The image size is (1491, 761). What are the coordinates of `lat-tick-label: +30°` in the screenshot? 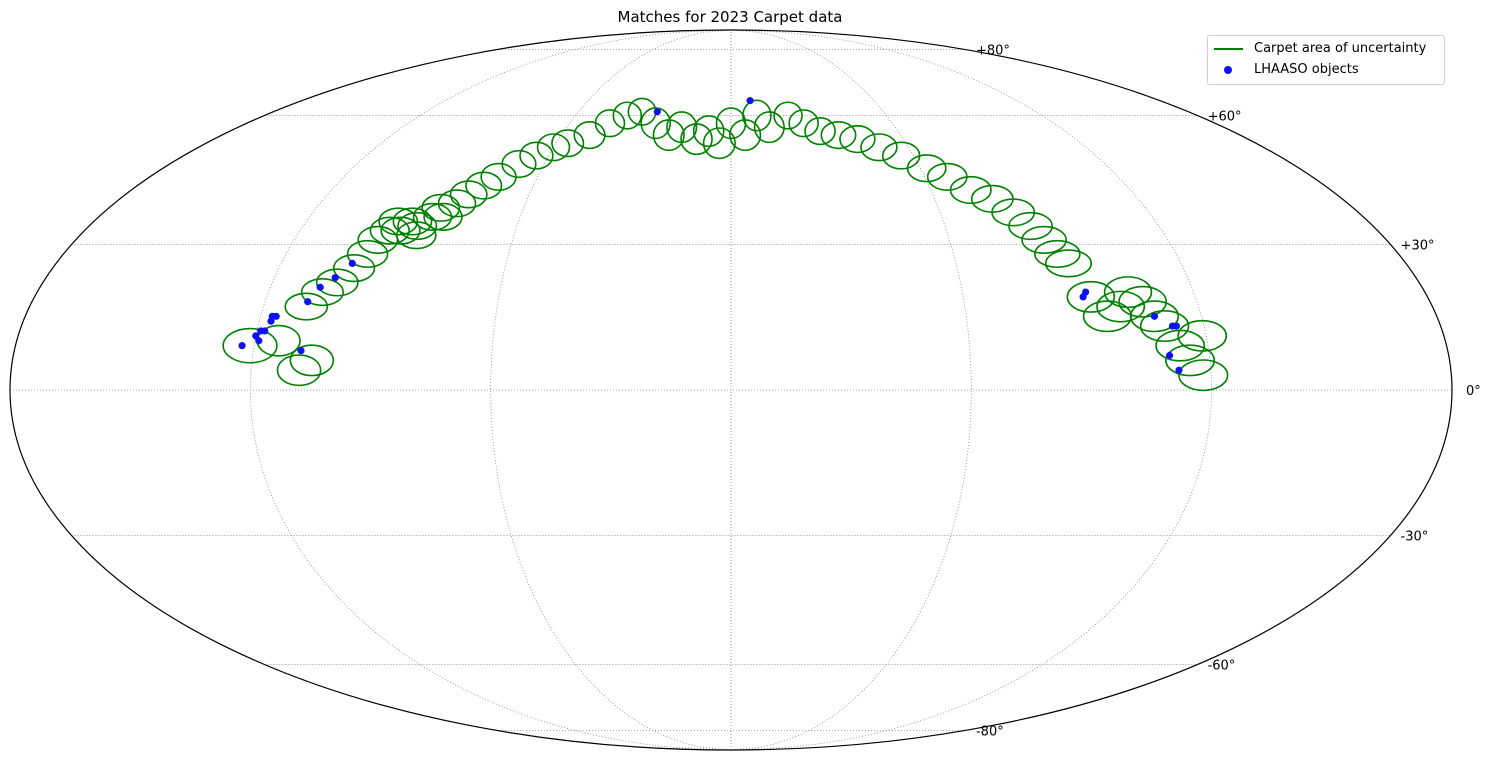 It's located at (1418, 246).